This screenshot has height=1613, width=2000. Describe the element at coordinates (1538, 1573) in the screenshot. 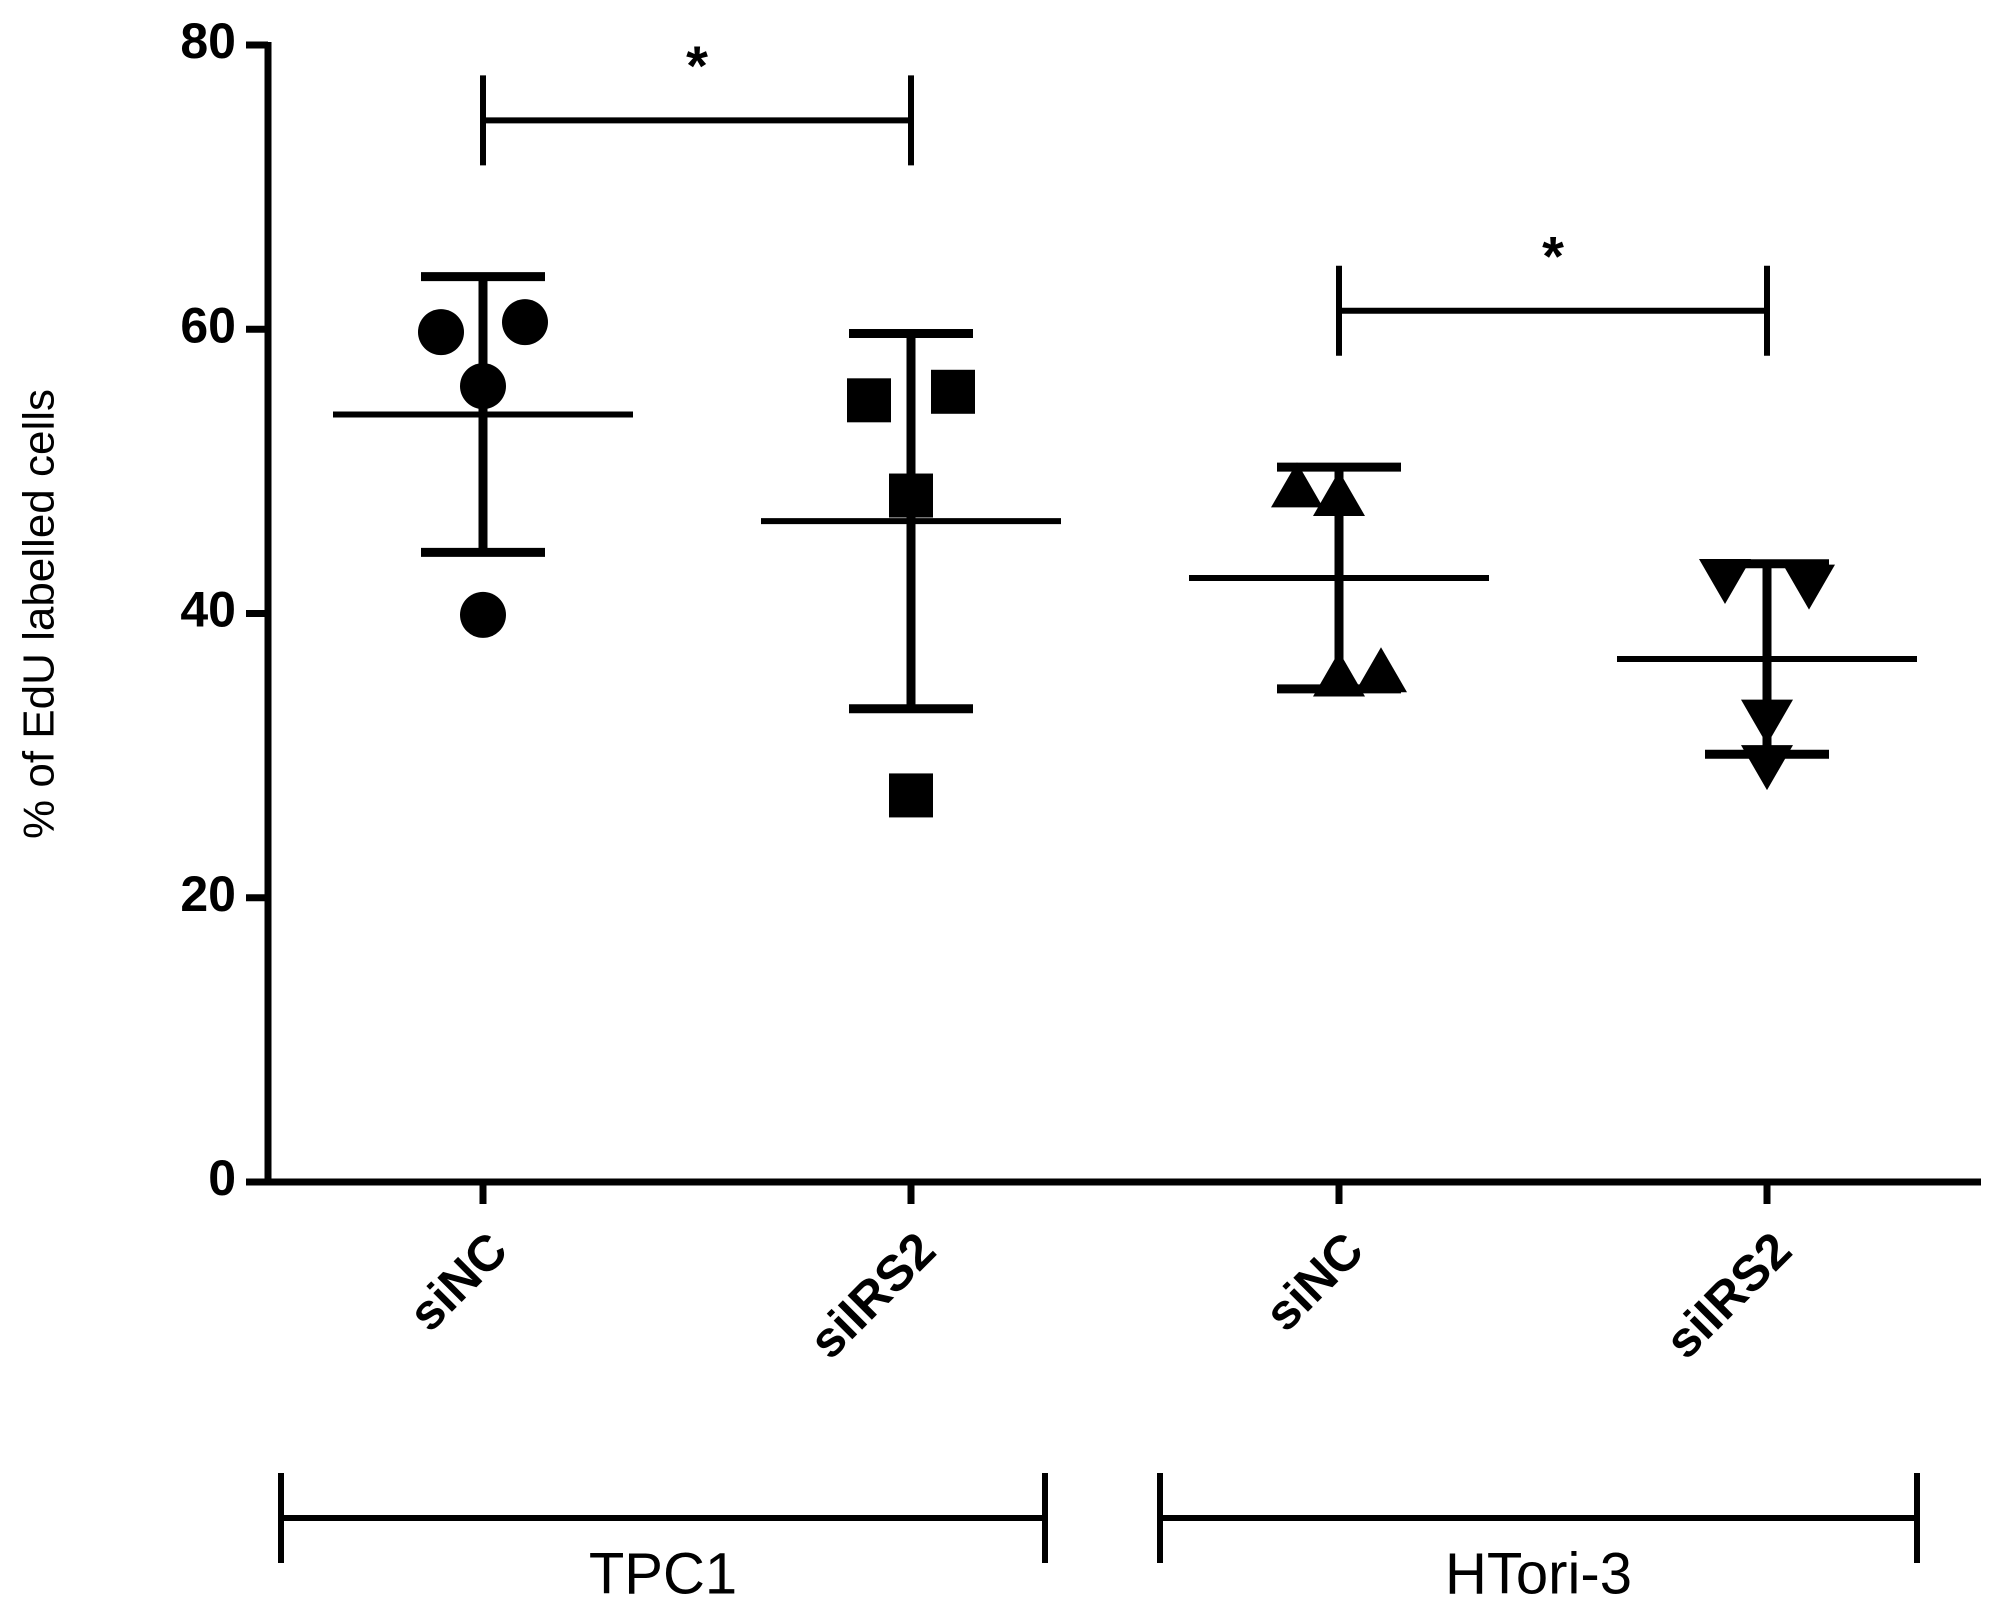

I see `group-label: HTori-3` at that location.